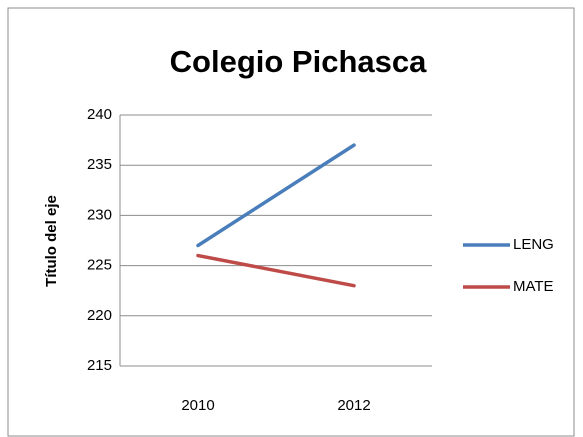  What do you see at coordinates (99, 114) in the screenshot?
I see `y-tick-label: 240` at bounding box center [99, 114].